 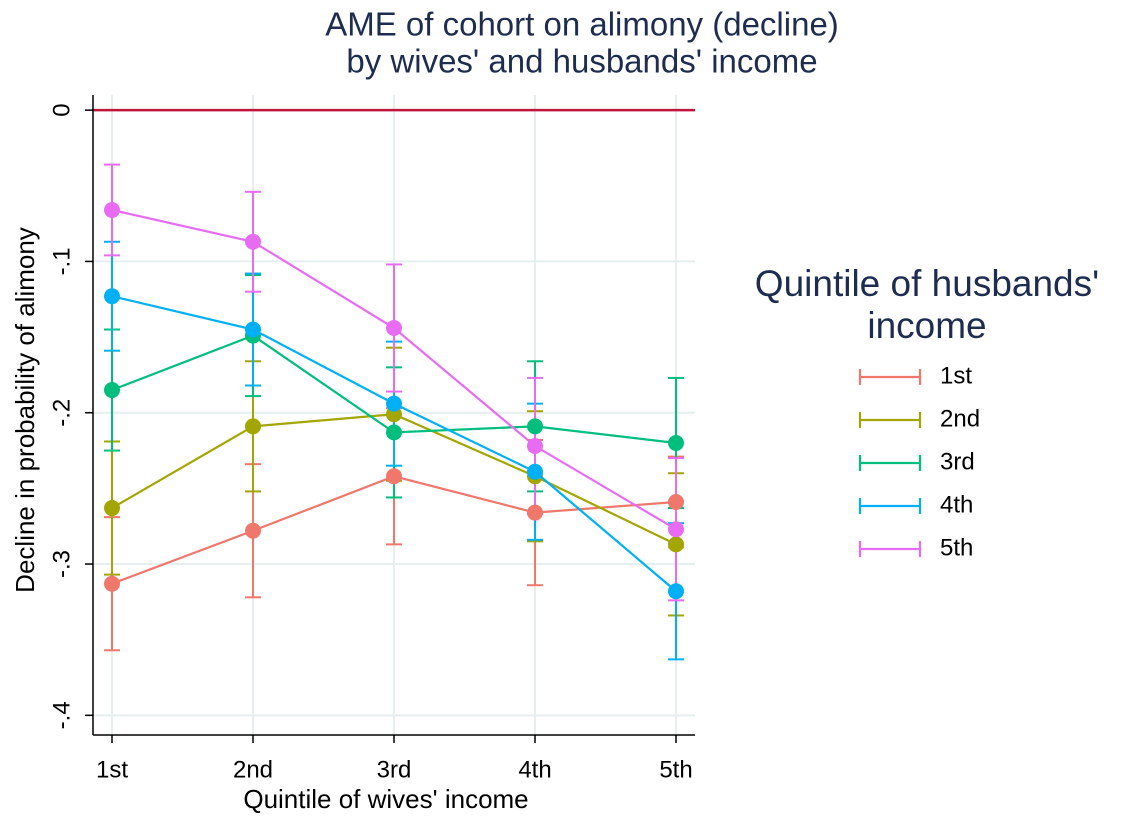 I want to click on legend-label: 3rd, so click(x=957, y=461).